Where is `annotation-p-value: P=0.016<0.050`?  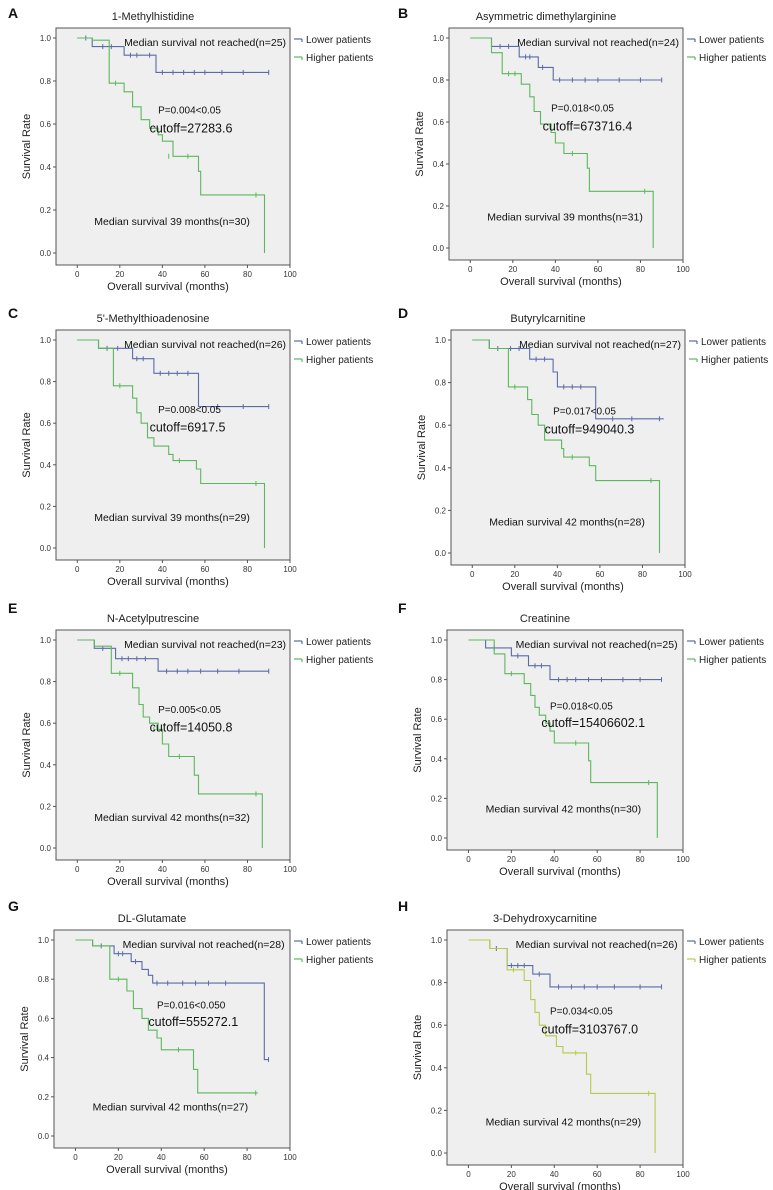
annotation-p-value: P=0.016<0.050 is located at coordinates (191, 1006).